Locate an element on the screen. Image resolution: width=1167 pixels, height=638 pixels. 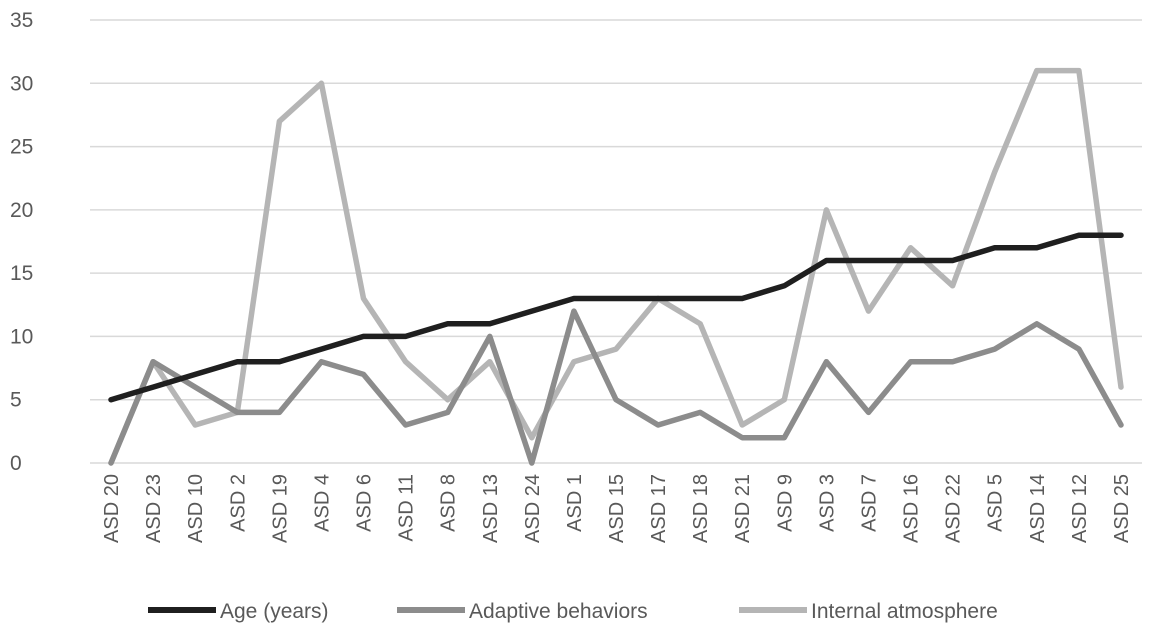
y-tick-label: 20 is located at coordinates (21, 210).